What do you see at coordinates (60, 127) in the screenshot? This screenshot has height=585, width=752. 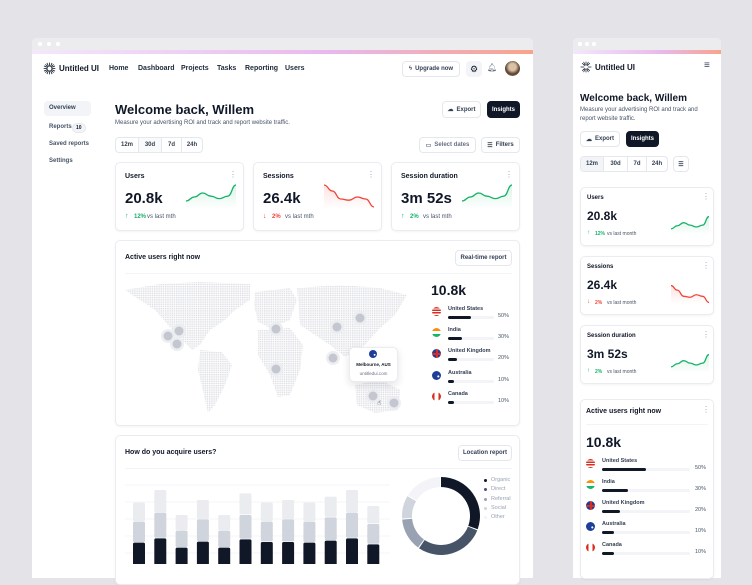 I see `sidebar-item-reports: Reports` at bounding box center [60, 127].